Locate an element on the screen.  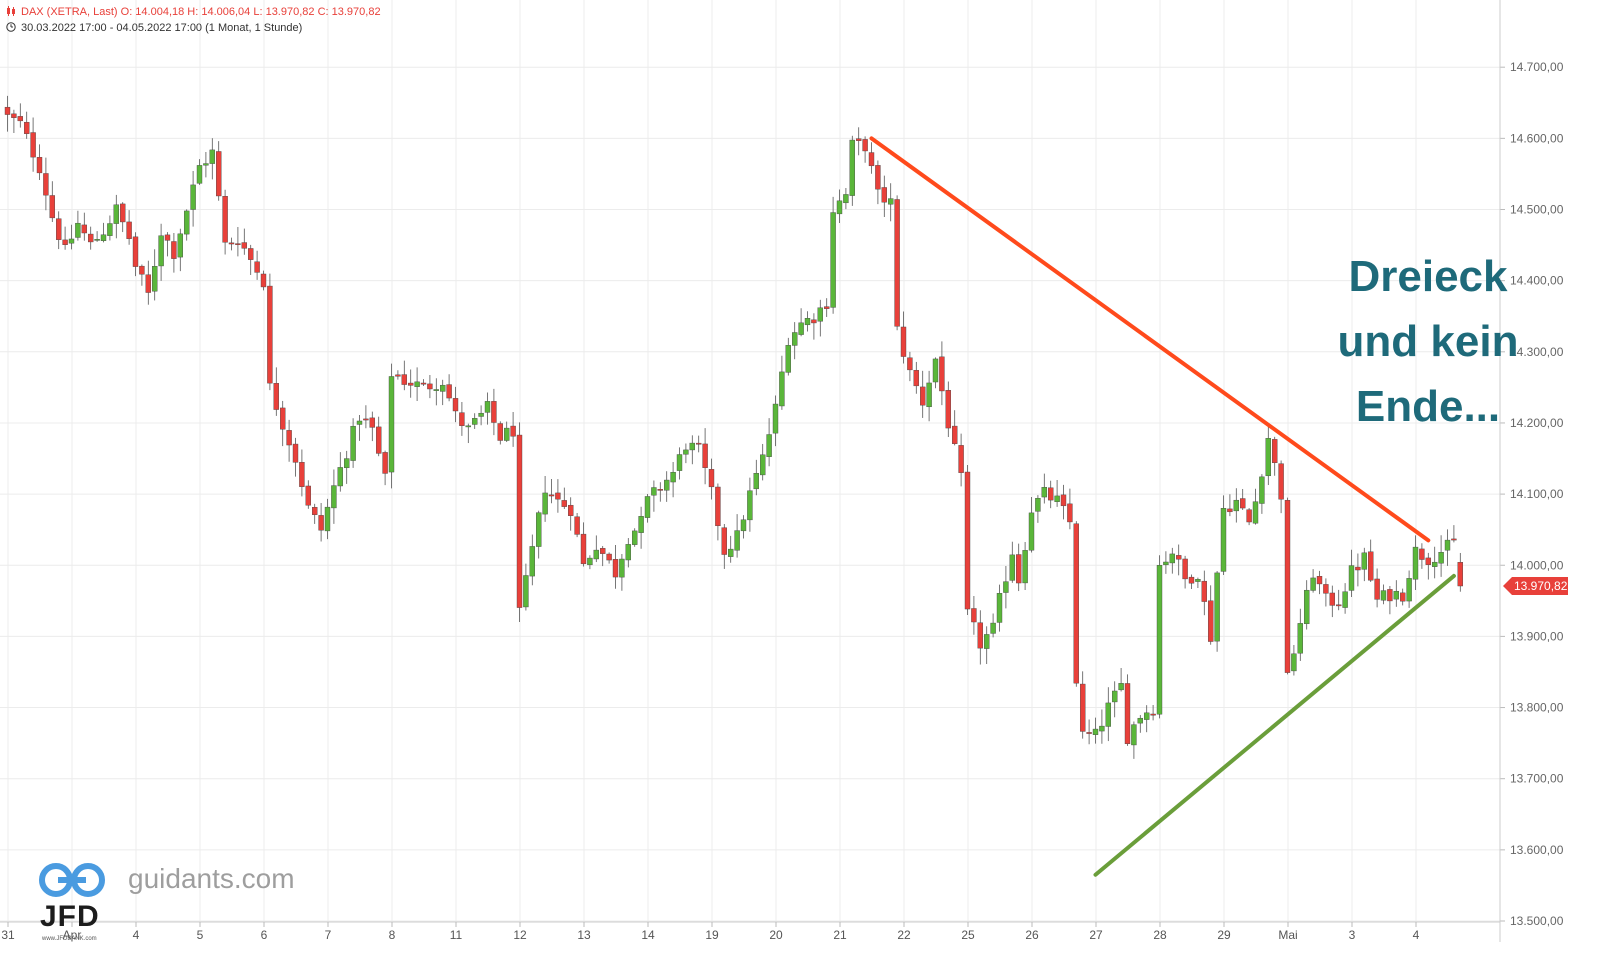
y-tick-label: 14.400,00 is located at coordinates (1537, 281).